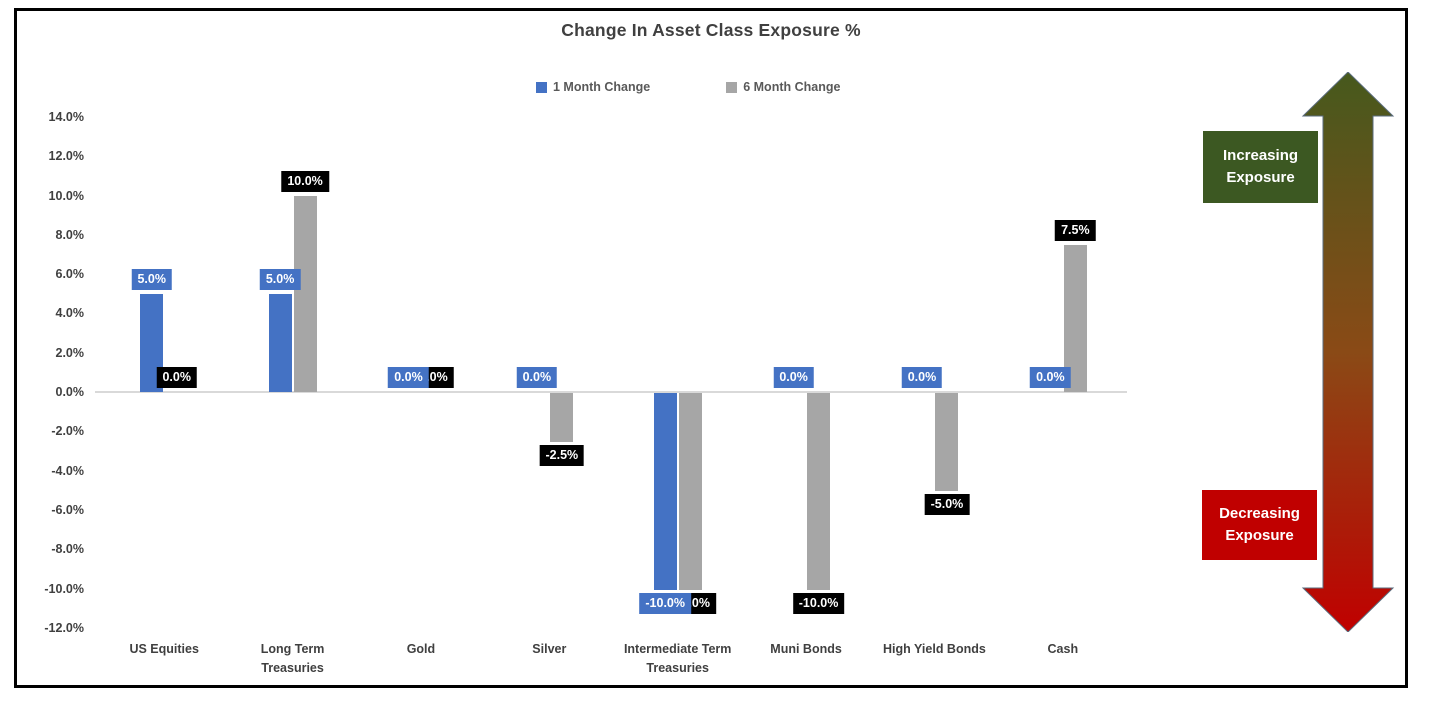 This screenshot has height=706, width=1435. I want to click on data-label: -5.0%, so click(947, 505).